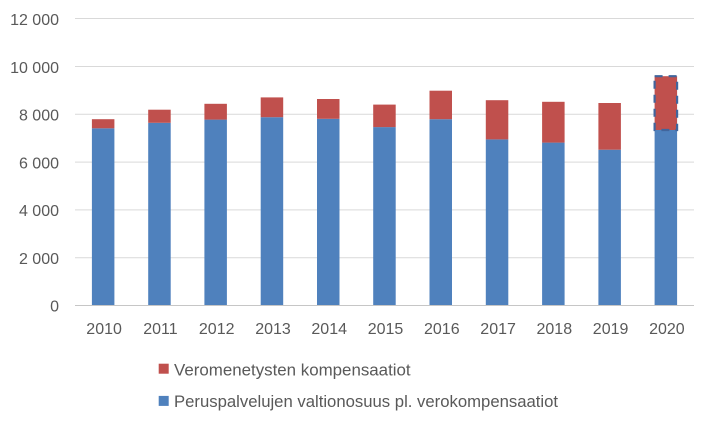  Describe the element at coordinates (39, 163) in the screenshot. I see `svg-text: 6 000` at that location.